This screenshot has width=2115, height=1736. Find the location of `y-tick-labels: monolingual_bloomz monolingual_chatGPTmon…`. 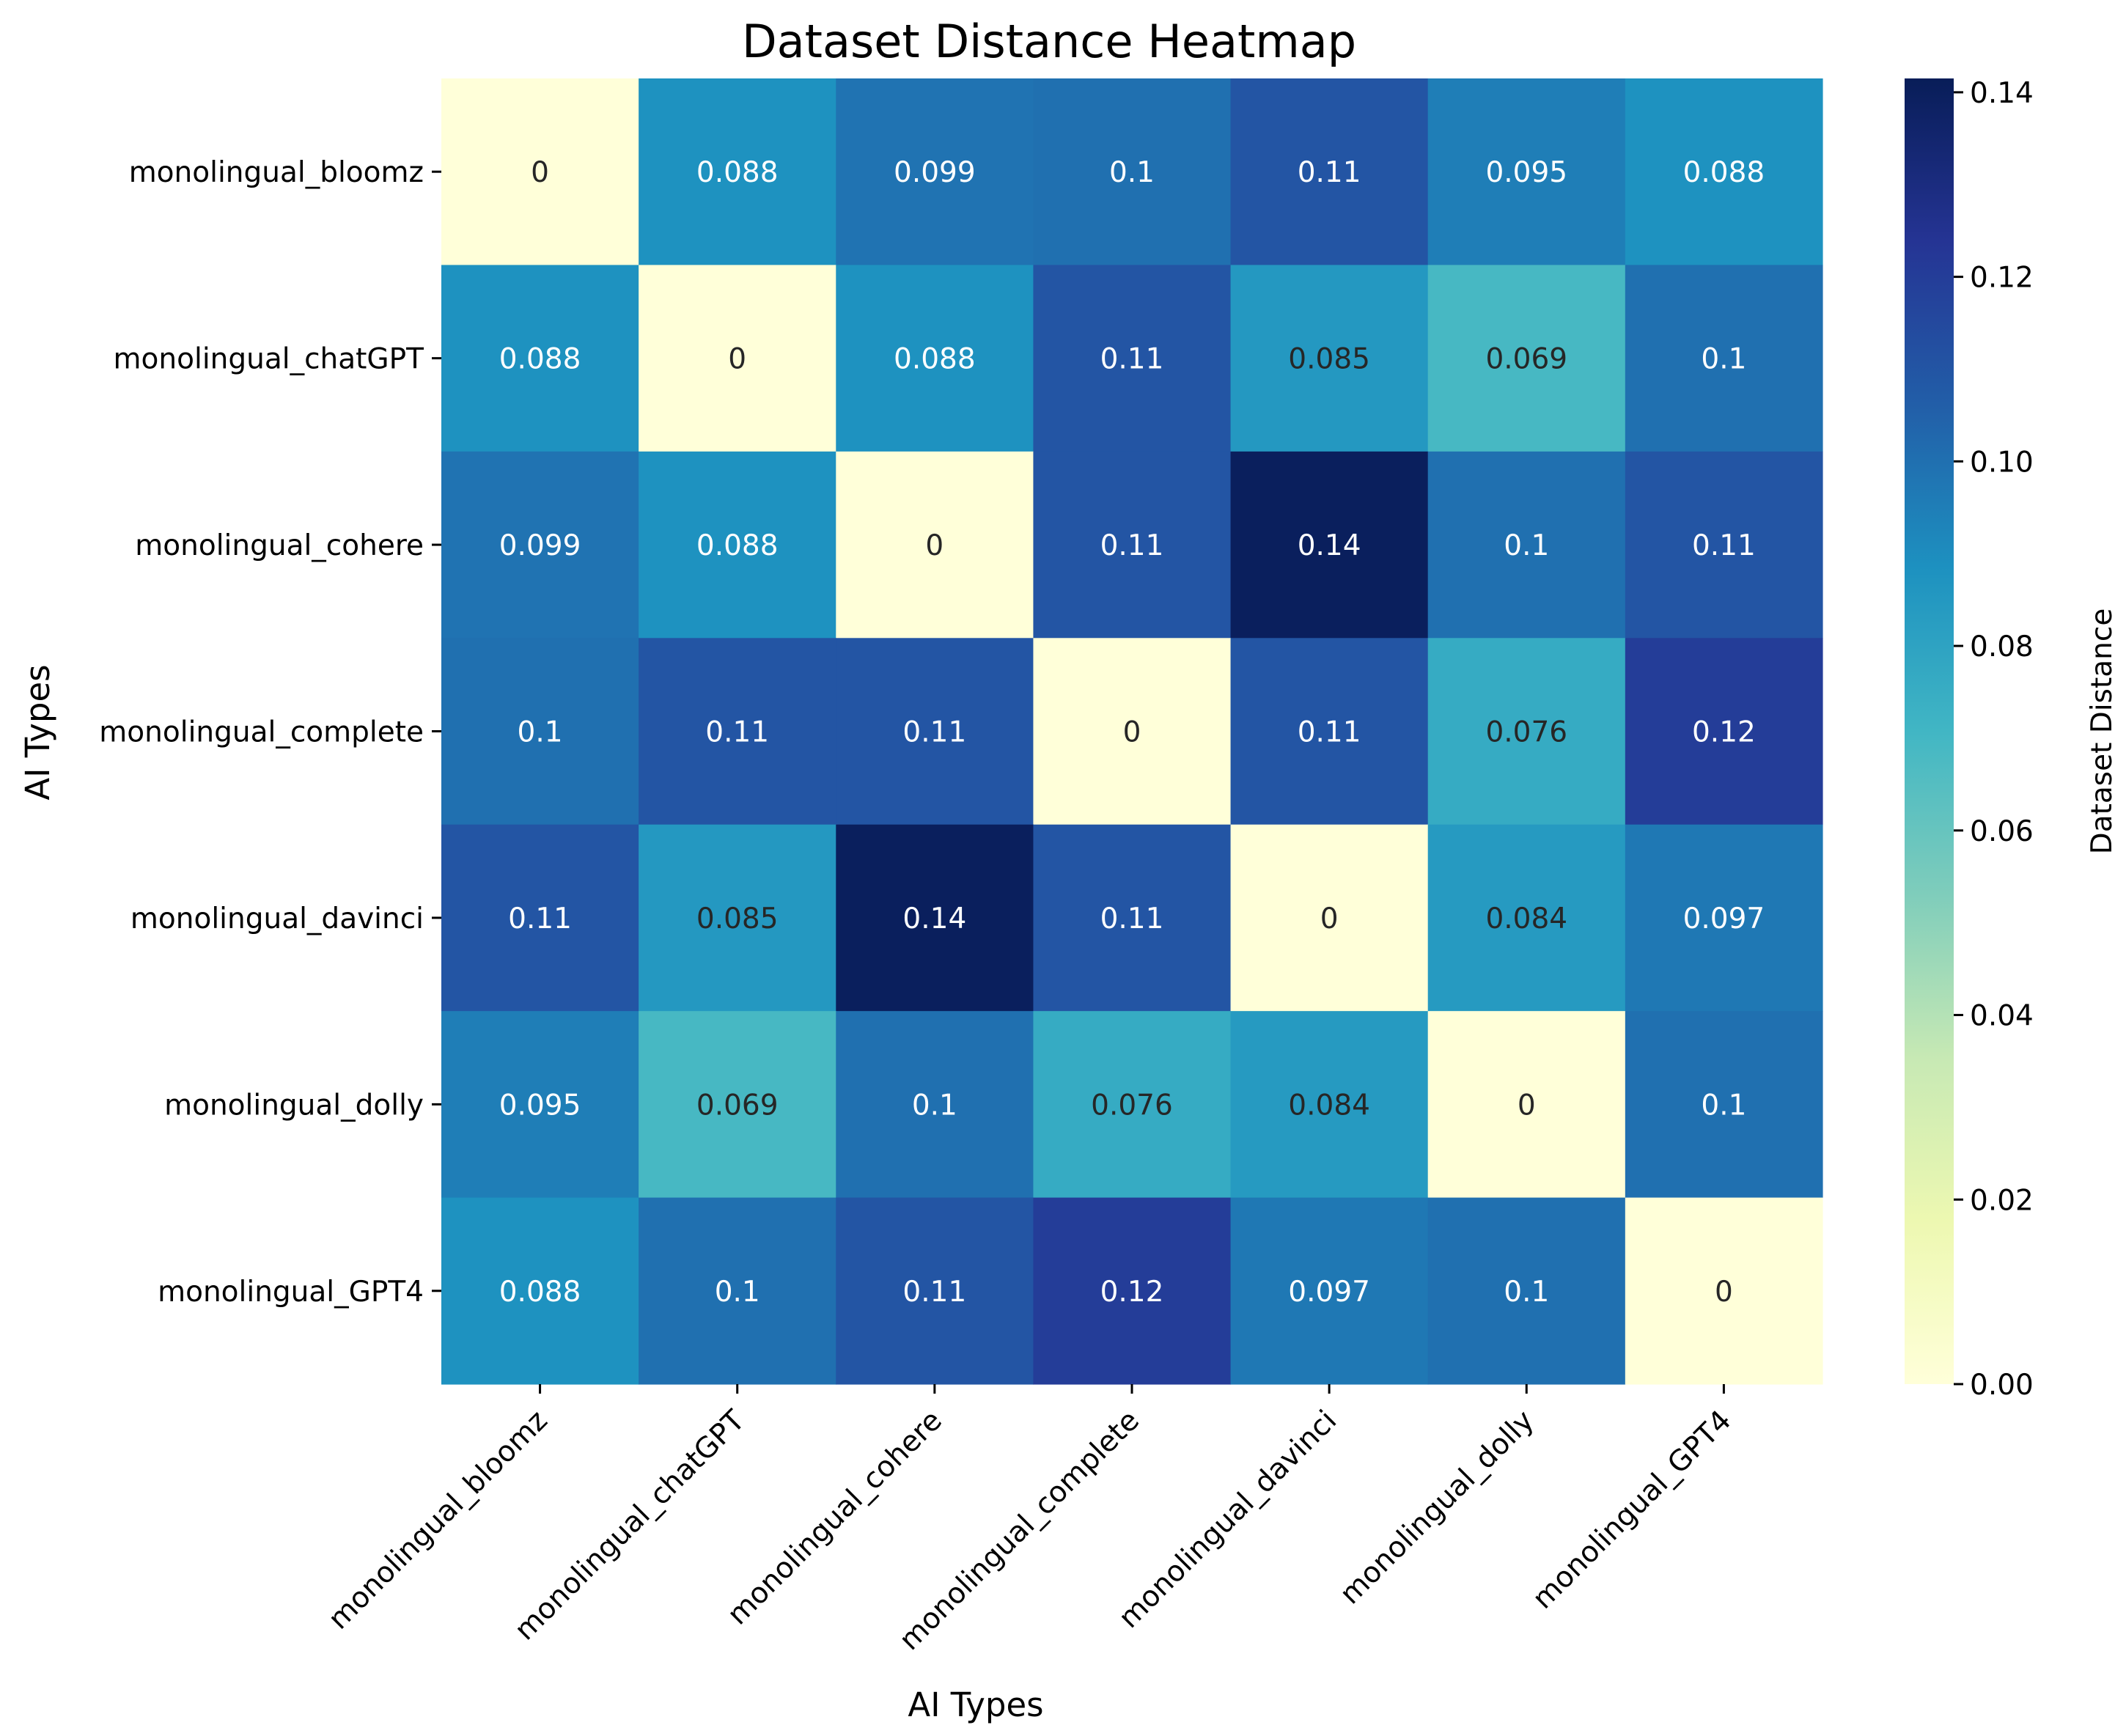

y-tick-labels: monolingual_bloomz monolingual_chatGPTmon… is located at coordinates (270, 732).